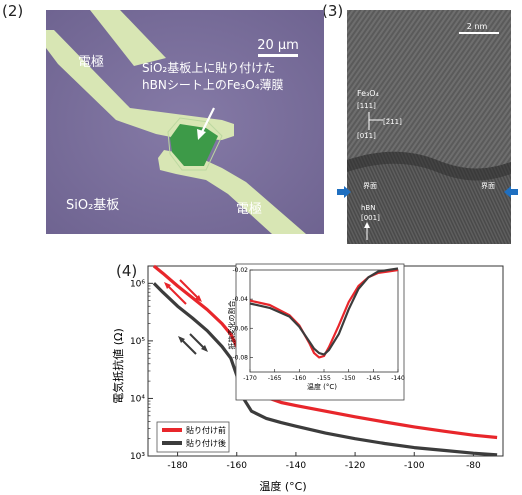 The image size is (522, 495). Describe the element at coordinates (473, 466) in the screenshot. I see `x-tick-label: -80` at that location.